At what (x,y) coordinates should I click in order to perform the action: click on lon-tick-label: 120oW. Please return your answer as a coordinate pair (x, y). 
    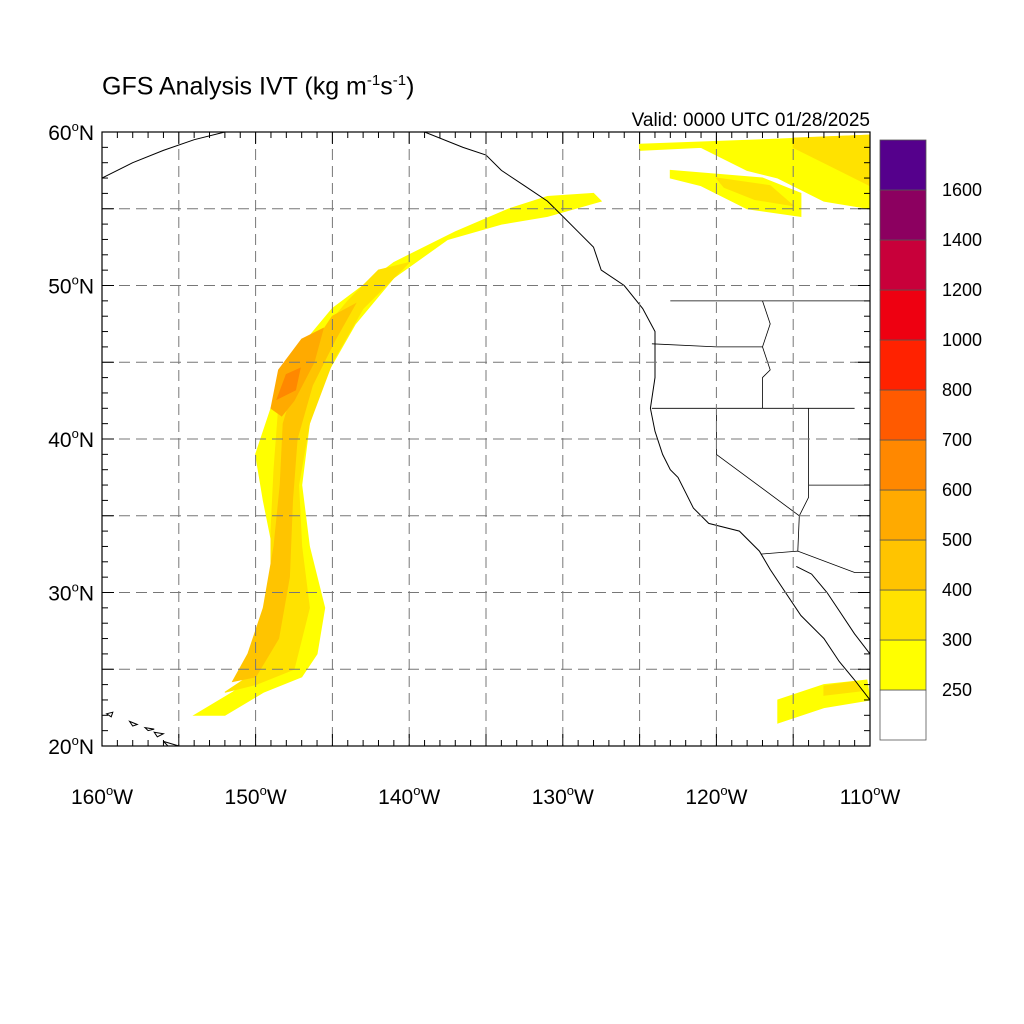
    Looking at the image, I should click on (716, 796).